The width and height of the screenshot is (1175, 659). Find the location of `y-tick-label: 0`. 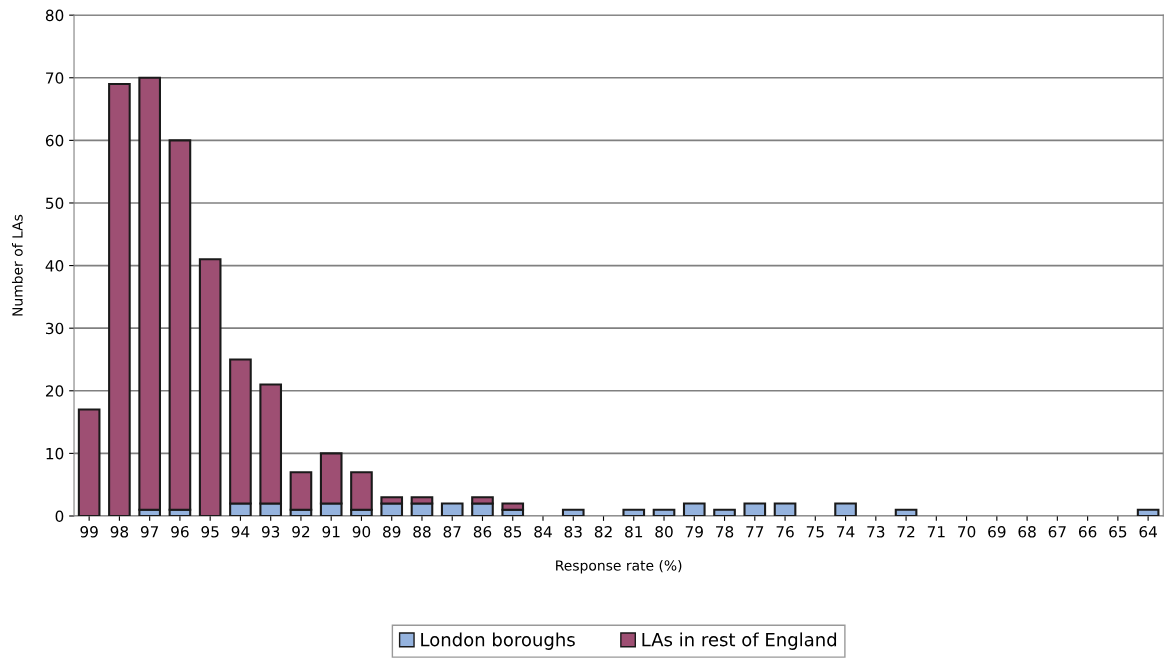

y-tick-label: 0 is located at coordinates (59, 516).